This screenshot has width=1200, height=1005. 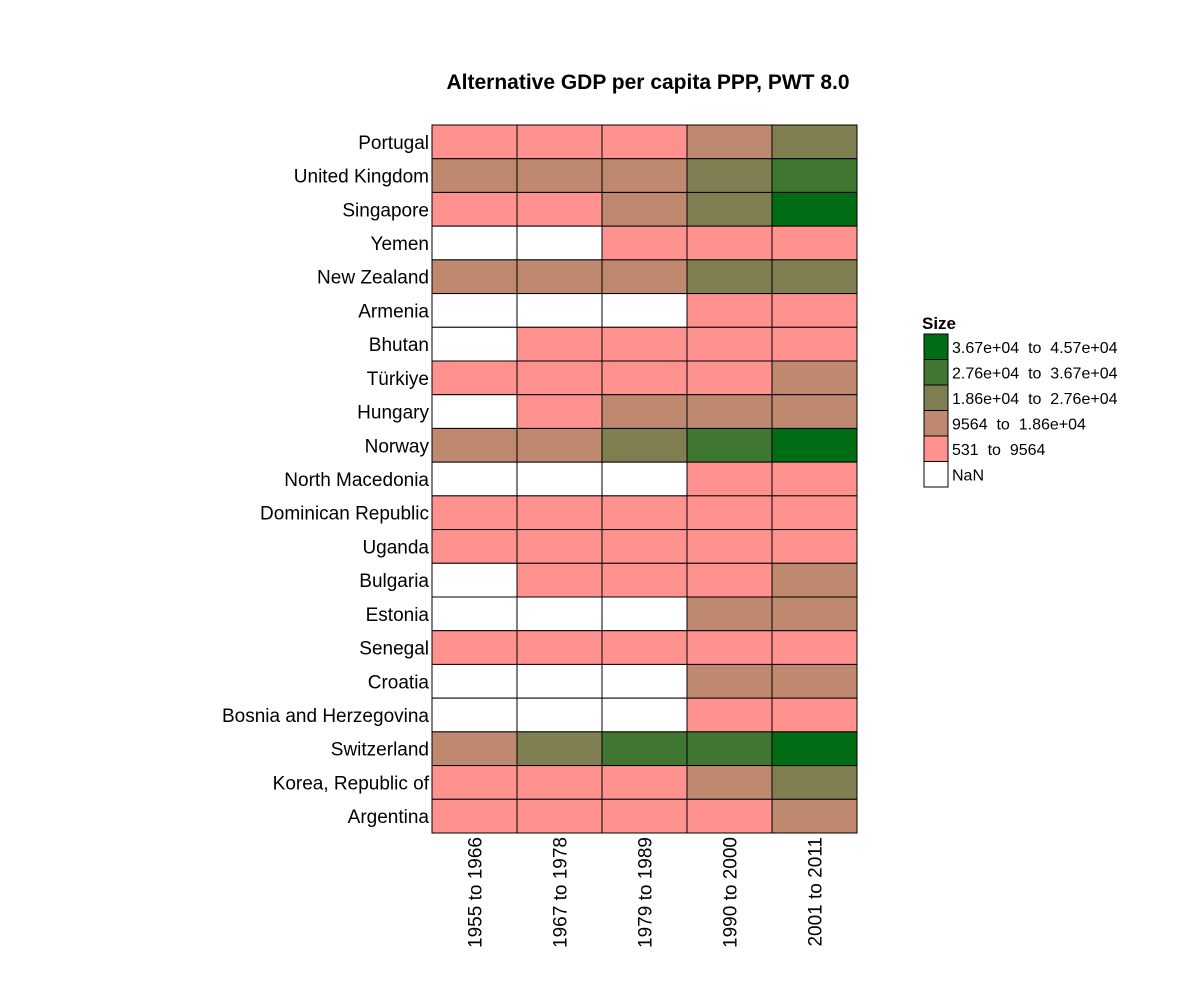 What do you see at coordinates (400, 244) in the screenshot?
I see `y-tick-label: Yemen` at bounding box center [400, 244].